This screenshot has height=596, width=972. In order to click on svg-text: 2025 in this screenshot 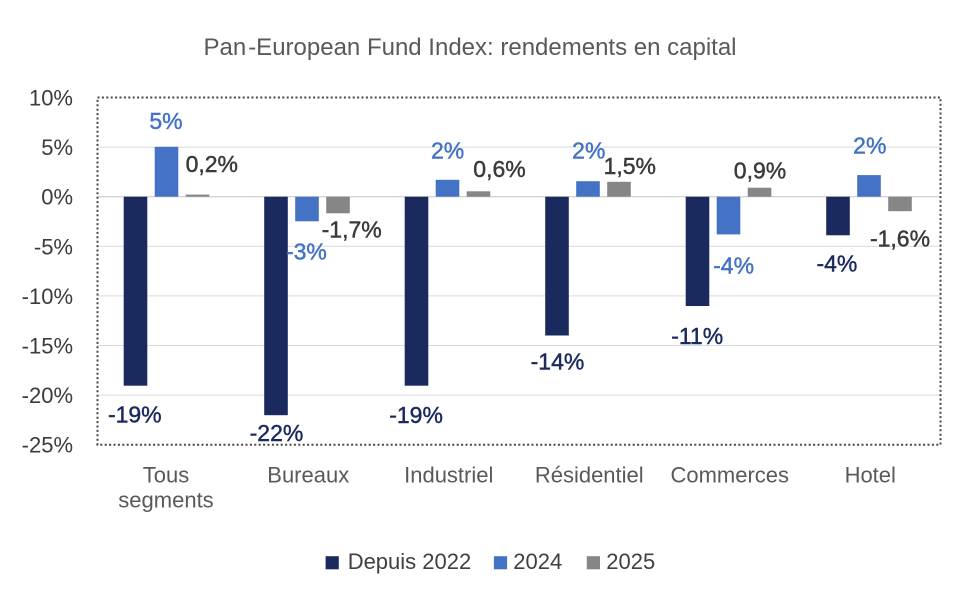, I will do `click(630, 561)`.